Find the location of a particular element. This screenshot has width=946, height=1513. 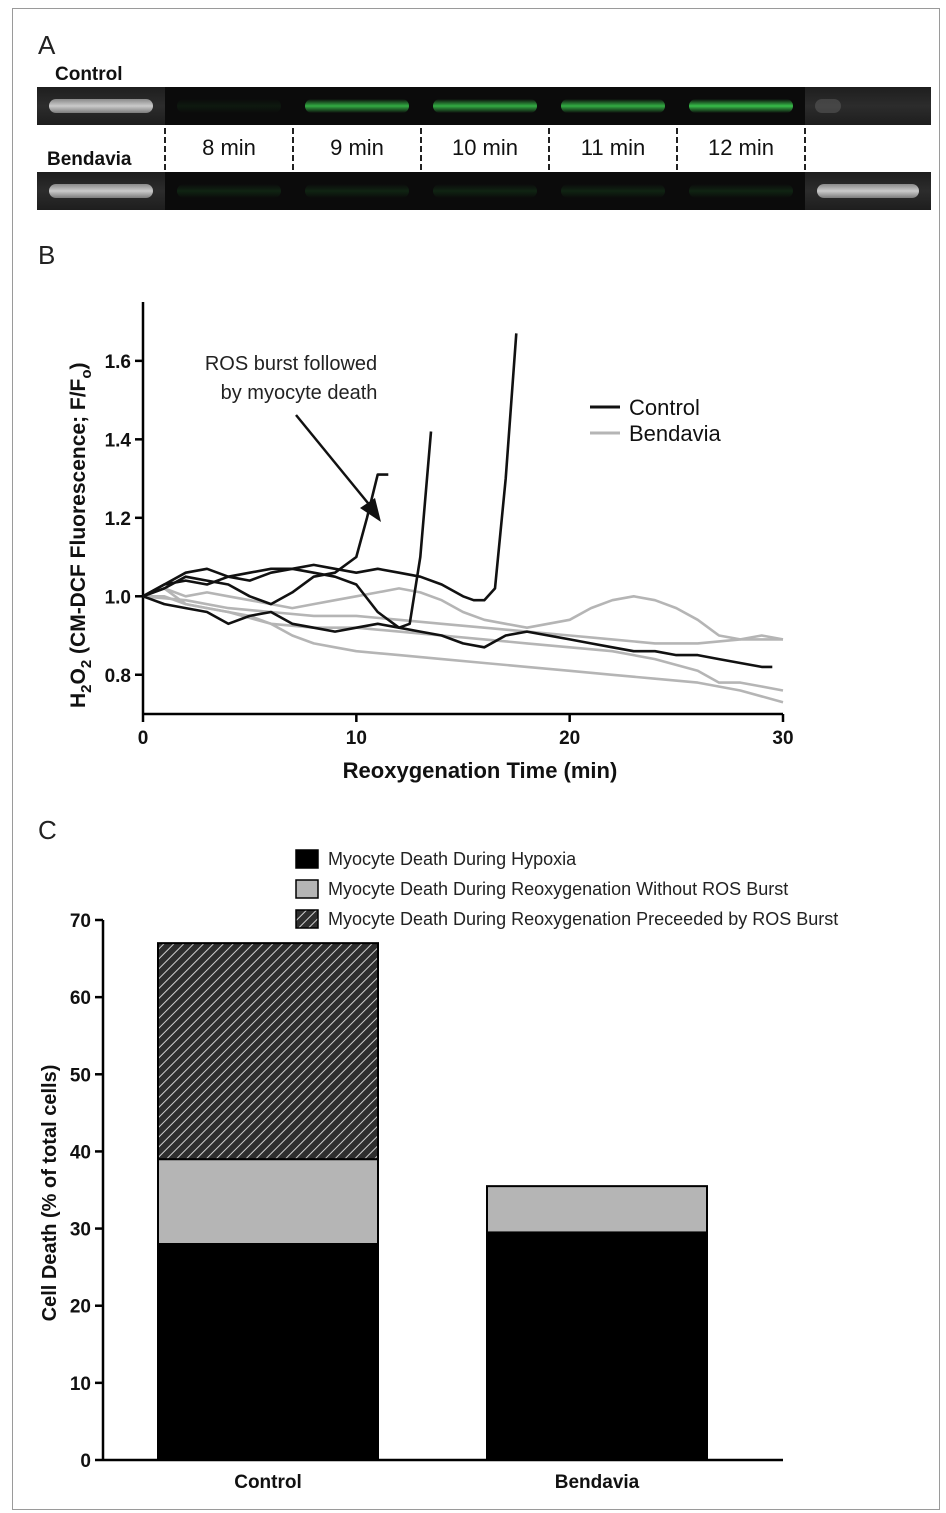

y-tick-label: 1.6 is located at coordinates (118, 362).